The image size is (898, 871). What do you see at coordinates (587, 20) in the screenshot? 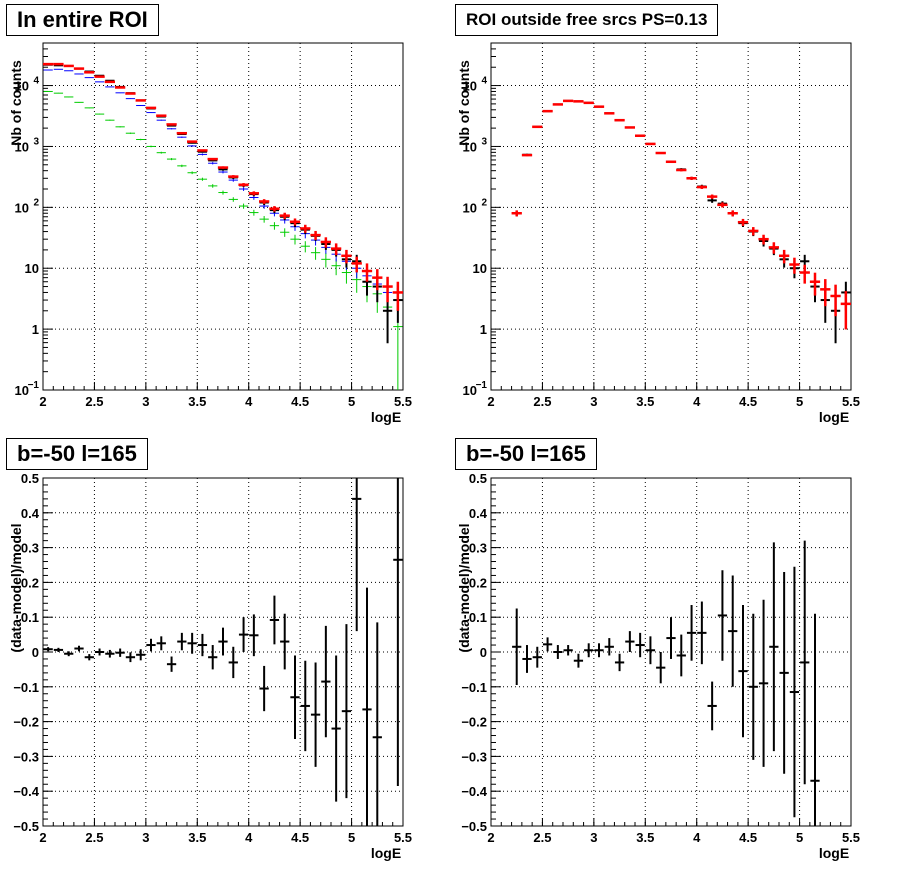
I see `title-panel-2: ROI outside free srcs PS=0.13` at bounding box center [587, 20].